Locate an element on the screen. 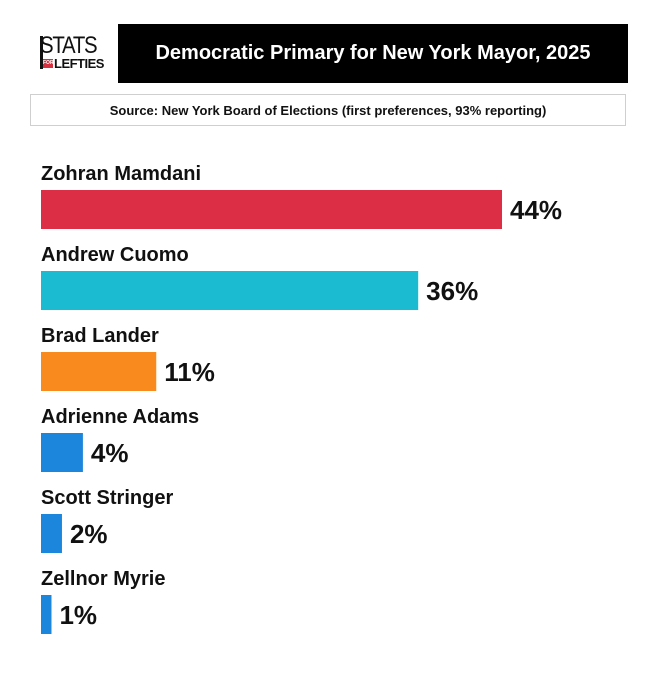  candidate-label-zellnor-myrie: Zellnor Myrie is located at coordinates (103, 579).